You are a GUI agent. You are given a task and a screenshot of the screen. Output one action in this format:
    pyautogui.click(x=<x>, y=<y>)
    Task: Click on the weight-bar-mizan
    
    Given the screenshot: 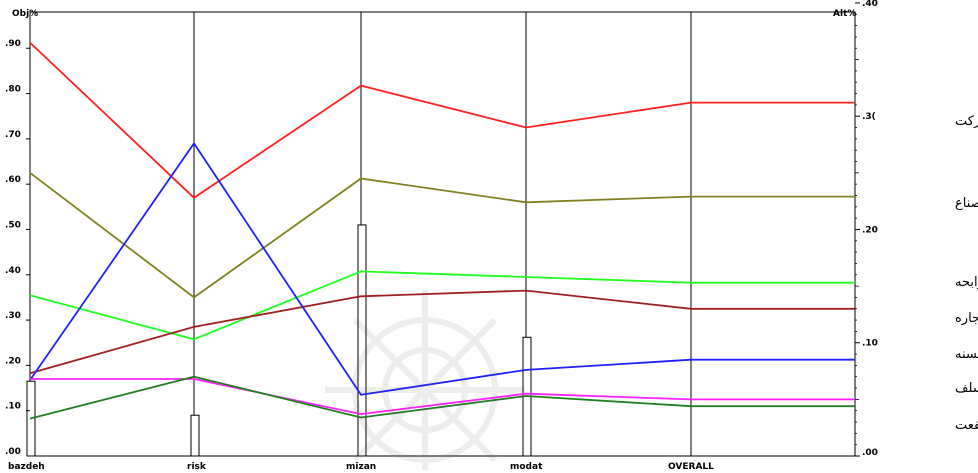 What is the action you would take?
    pyautogui.click(x=362, y=340)
    